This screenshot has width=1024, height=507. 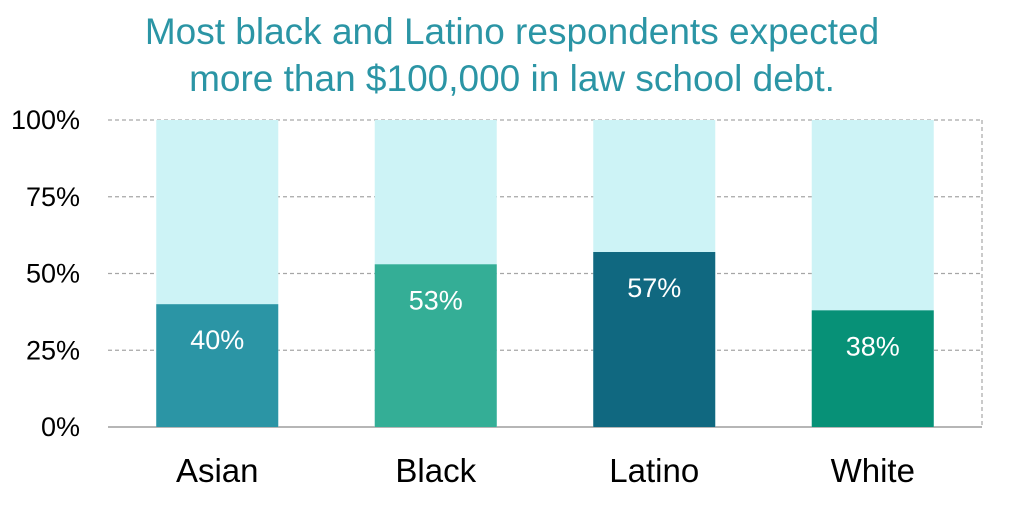 What do you see at coordinates (53, 350) in the screenshot?
I see `y-tick-label: 25%` at bounding box center [53, 350].